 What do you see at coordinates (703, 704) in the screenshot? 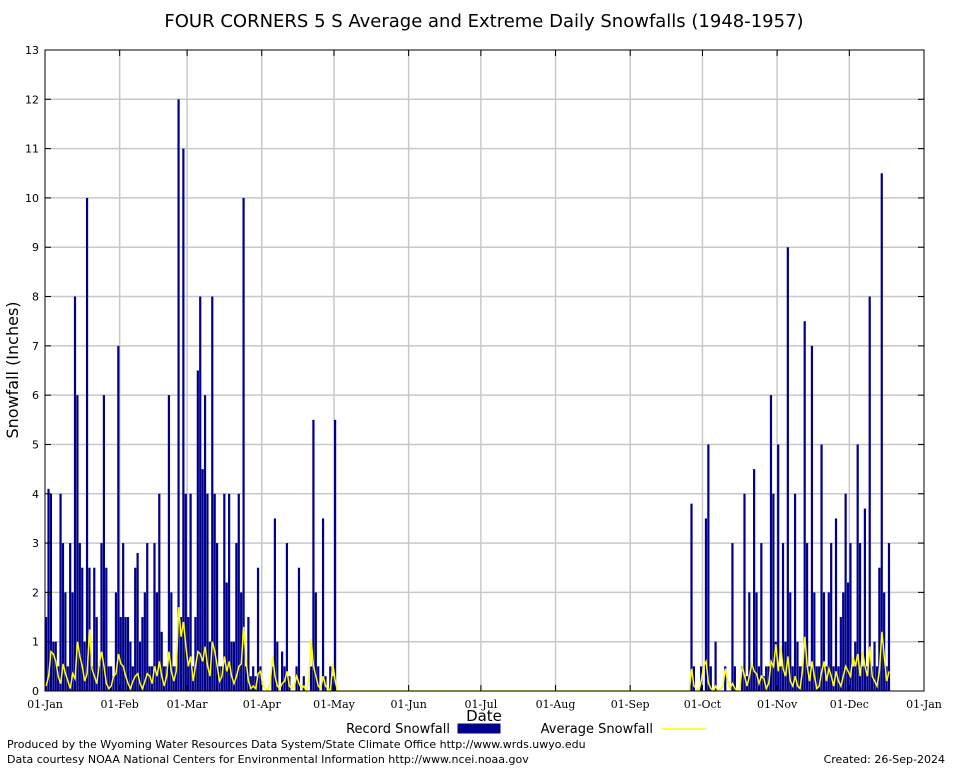
I see `x-tick-label: 01-Oct` at bounding box center [703, 704].